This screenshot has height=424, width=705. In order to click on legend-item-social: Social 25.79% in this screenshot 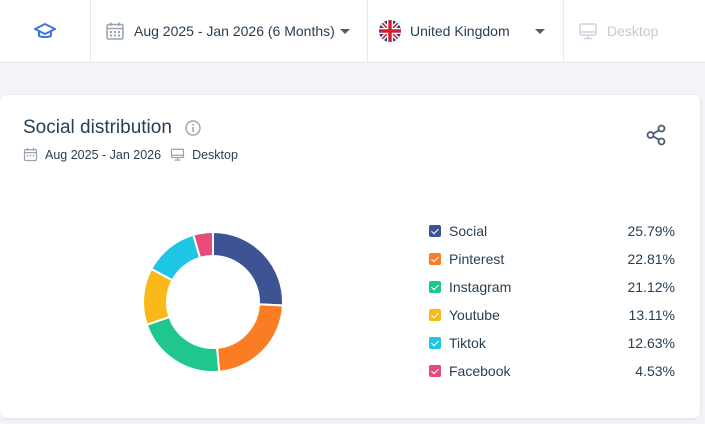, I will do `click(552, 231)`.